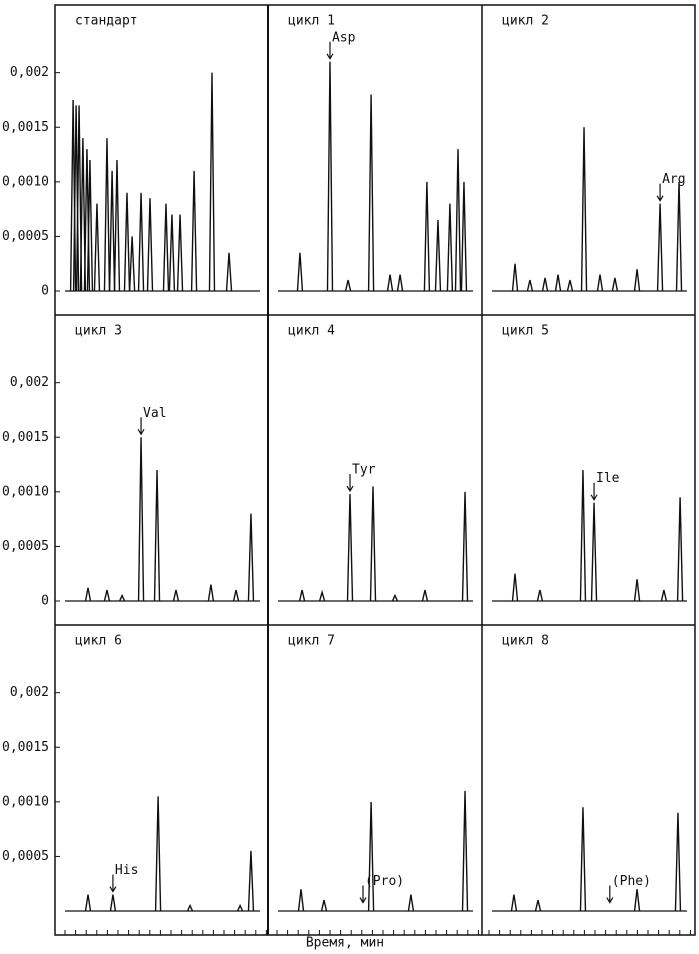 This screenshot has width=699, height=954. What do you see at coordinates (311, 641) in the screenshot?
I see `panel-title: цикл 7` at bounding box center [311, 641].